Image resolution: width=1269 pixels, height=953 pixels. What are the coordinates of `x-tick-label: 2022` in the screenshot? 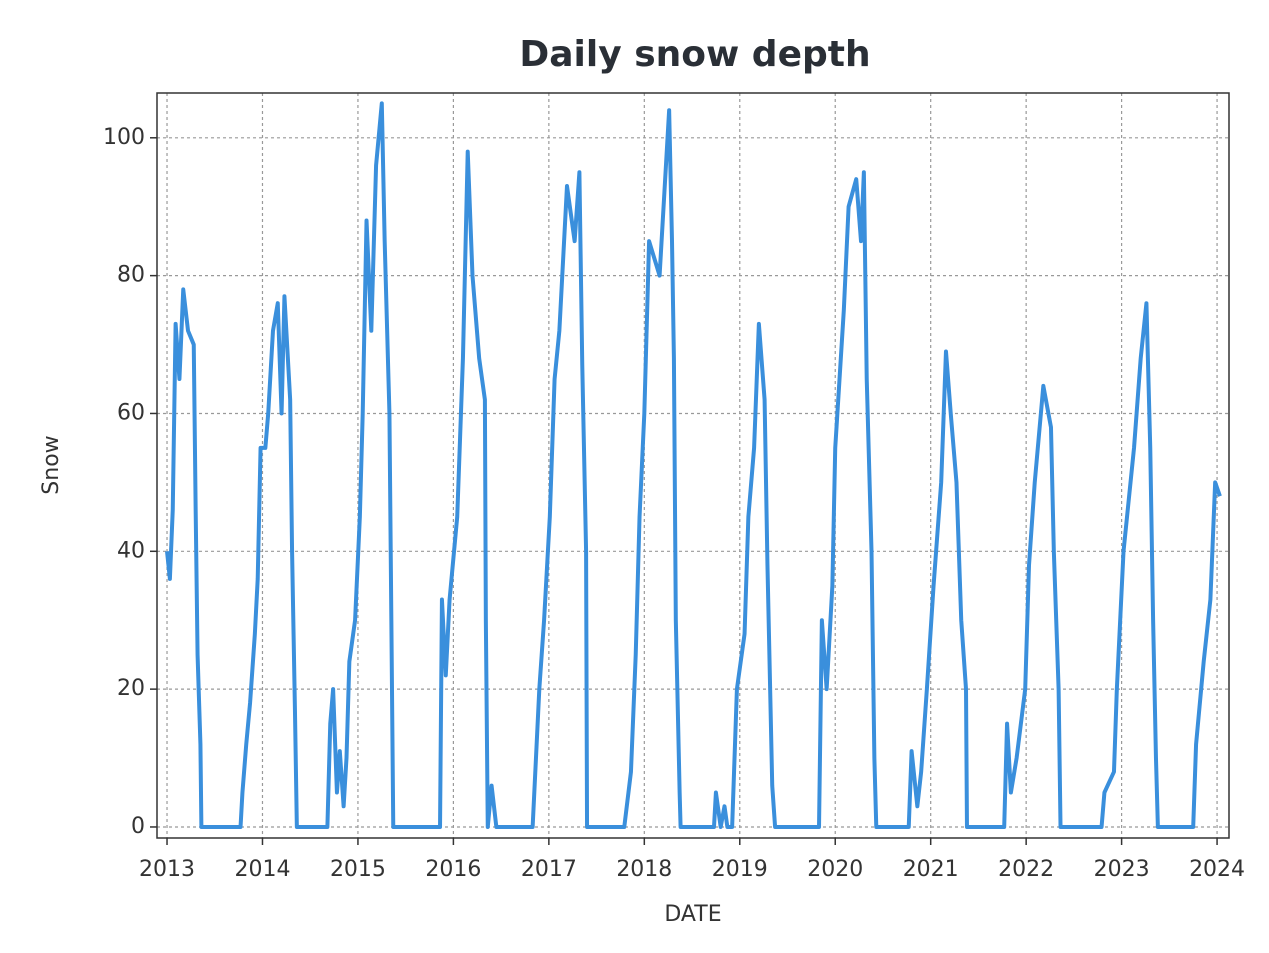 It's located at (1026, 869).